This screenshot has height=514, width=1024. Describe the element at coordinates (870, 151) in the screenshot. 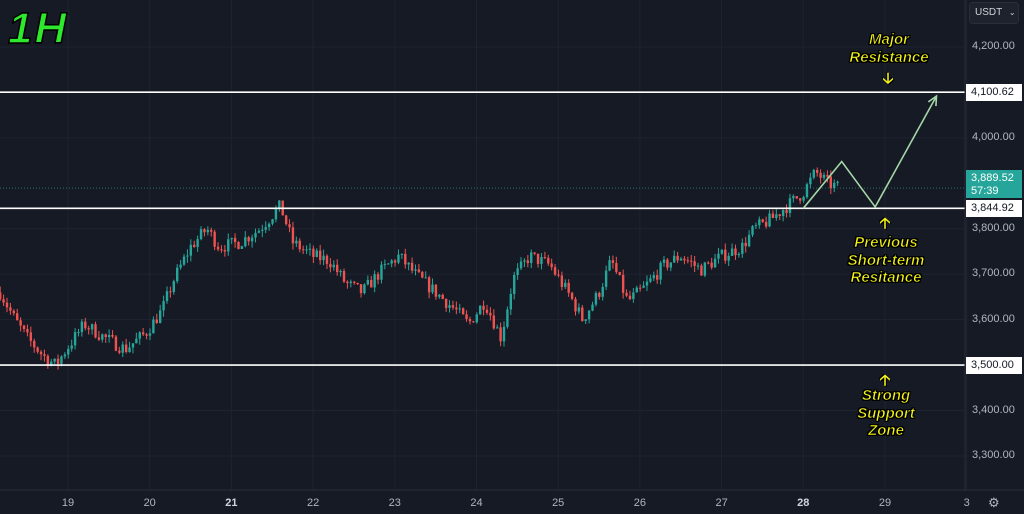

I see `projection-path` at that location.